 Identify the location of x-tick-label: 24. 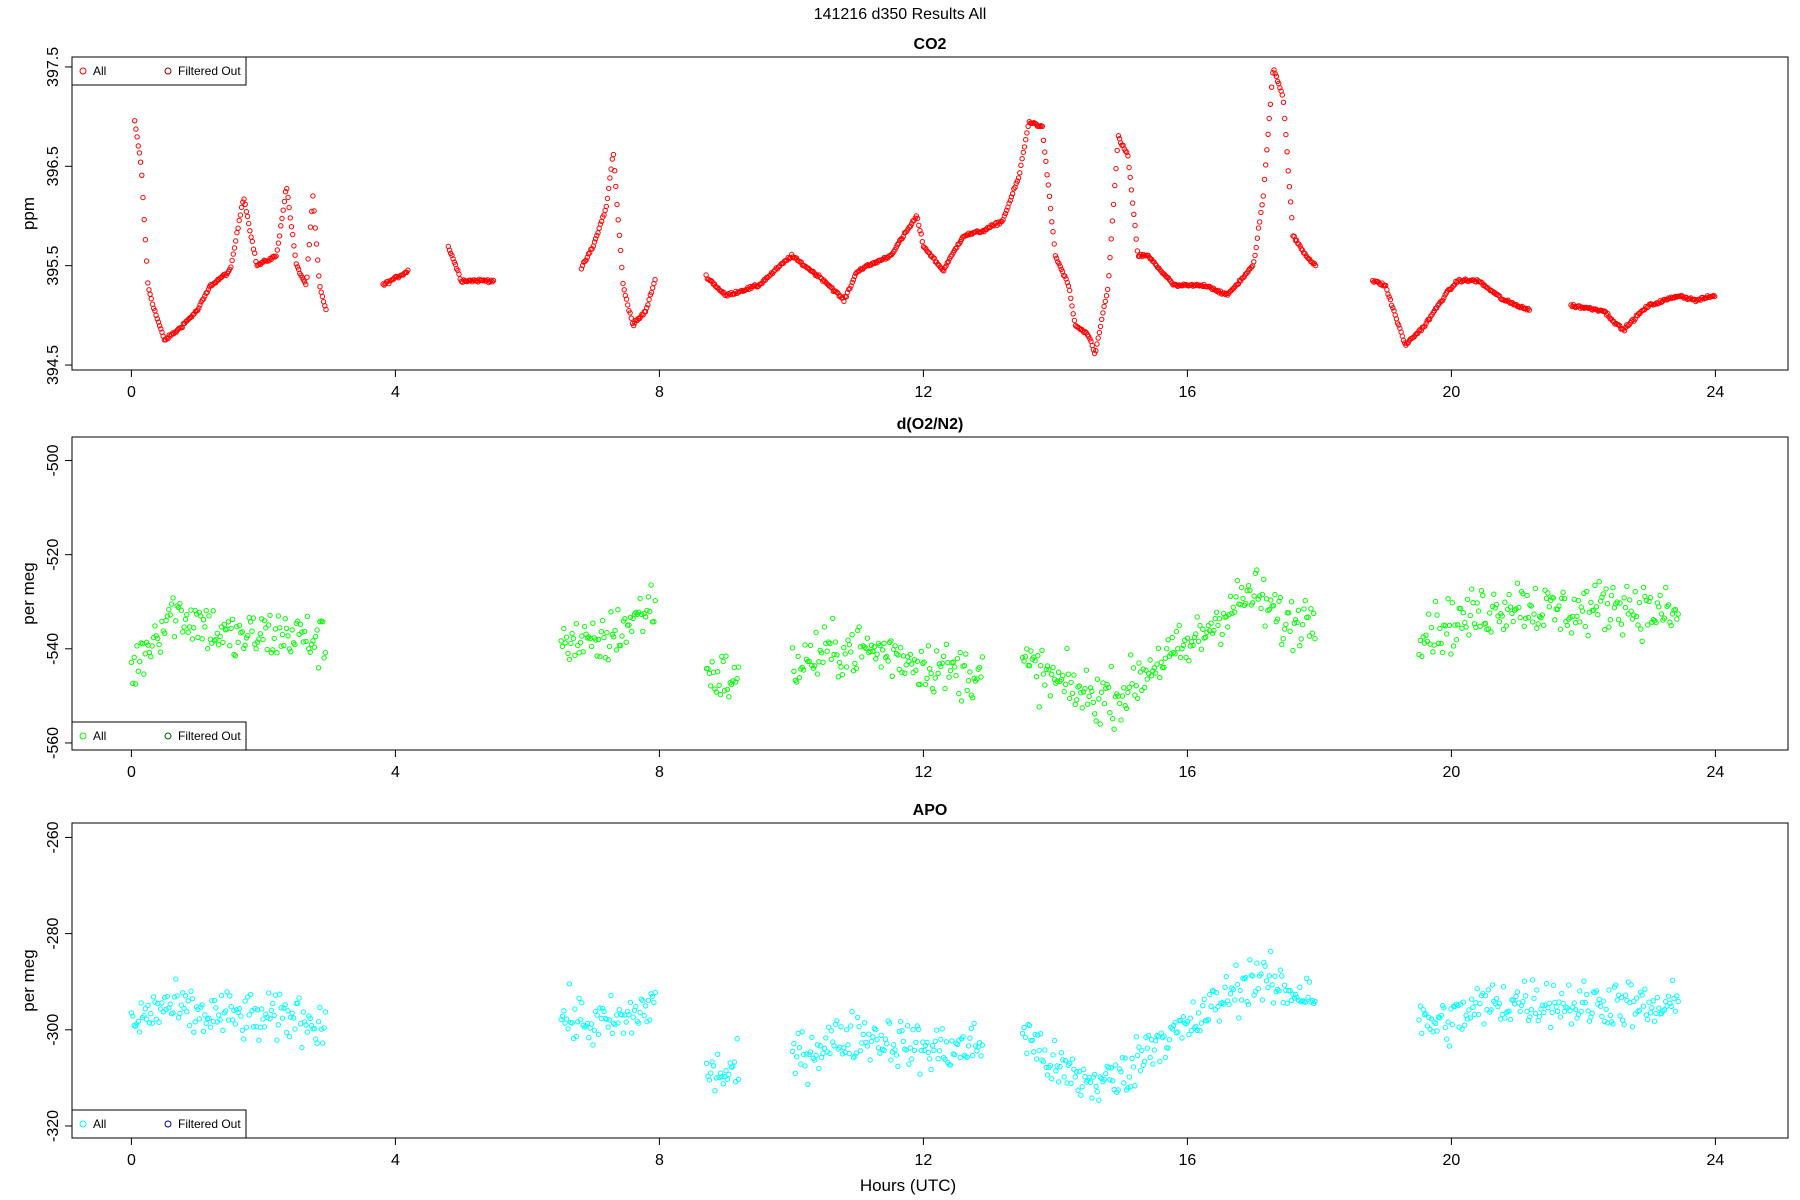
(1716, 772).